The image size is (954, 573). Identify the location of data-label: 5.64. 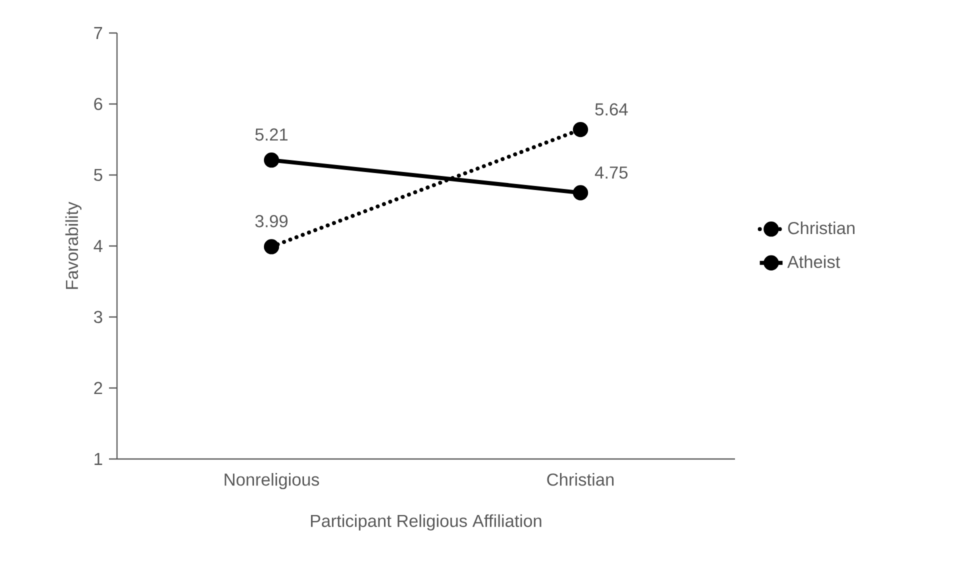
(611, 109).